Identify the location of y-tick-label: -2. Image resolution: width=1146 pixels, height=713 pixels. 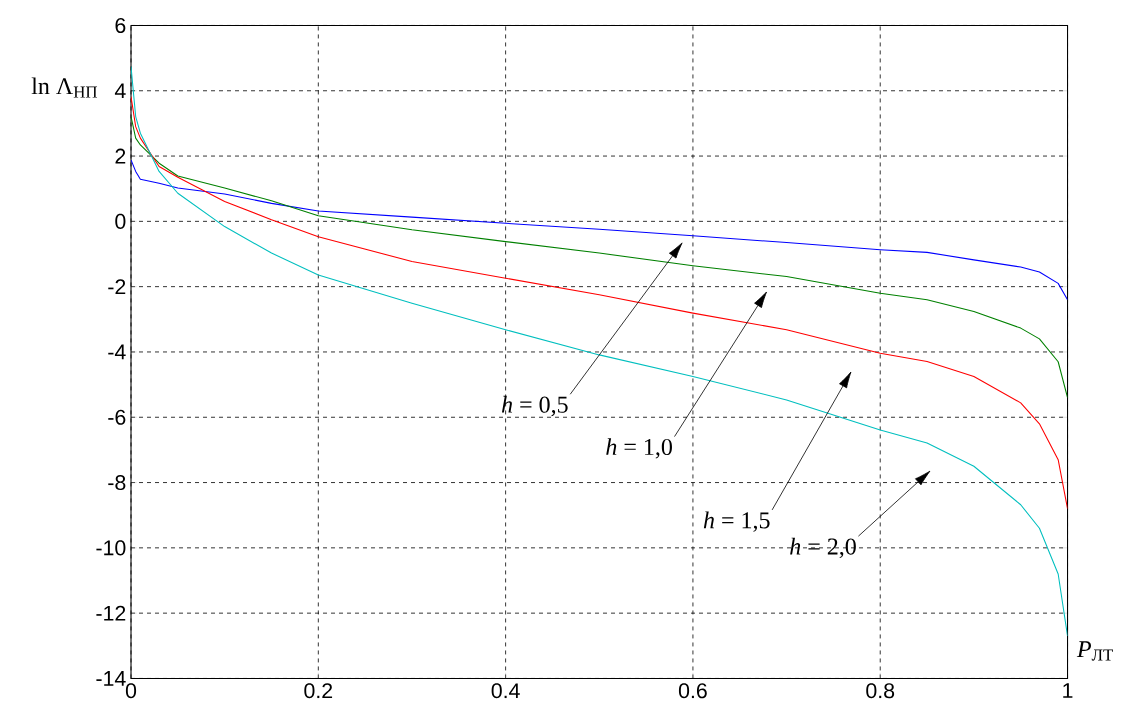
(117, 287).